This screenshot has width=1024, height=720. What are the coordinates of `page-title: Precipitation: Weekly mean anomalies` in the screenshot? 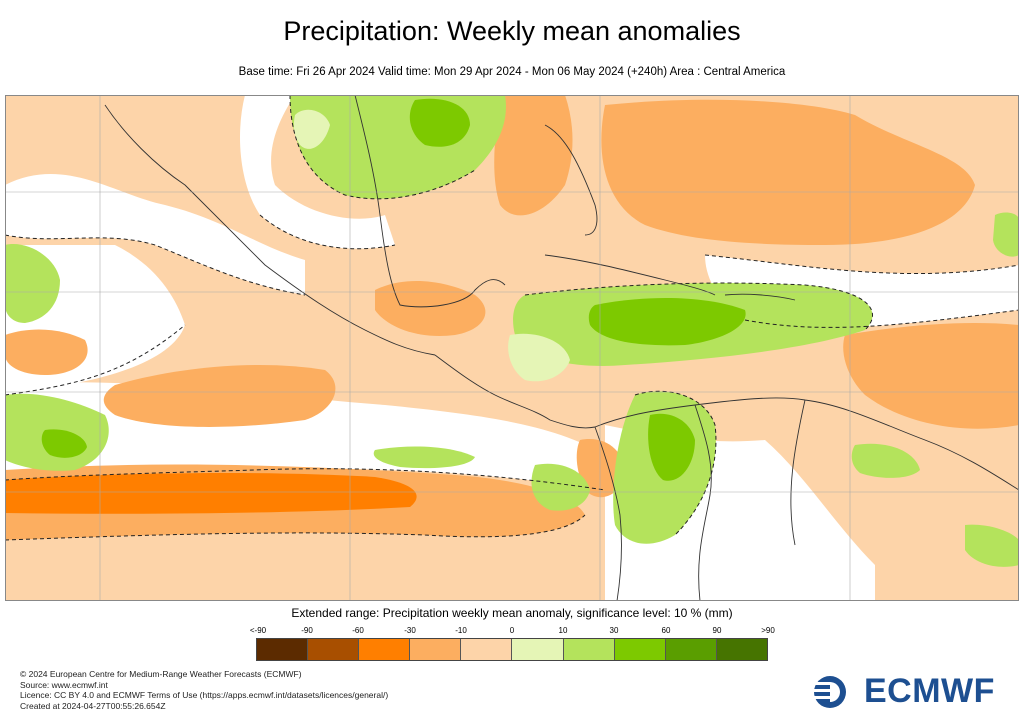 It's located at (512, 31).